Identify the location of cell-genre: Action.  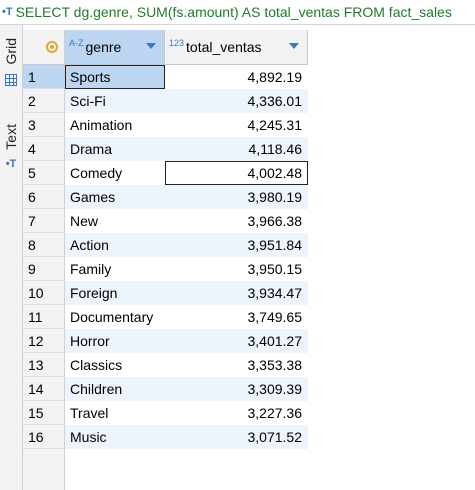
(115, 245).